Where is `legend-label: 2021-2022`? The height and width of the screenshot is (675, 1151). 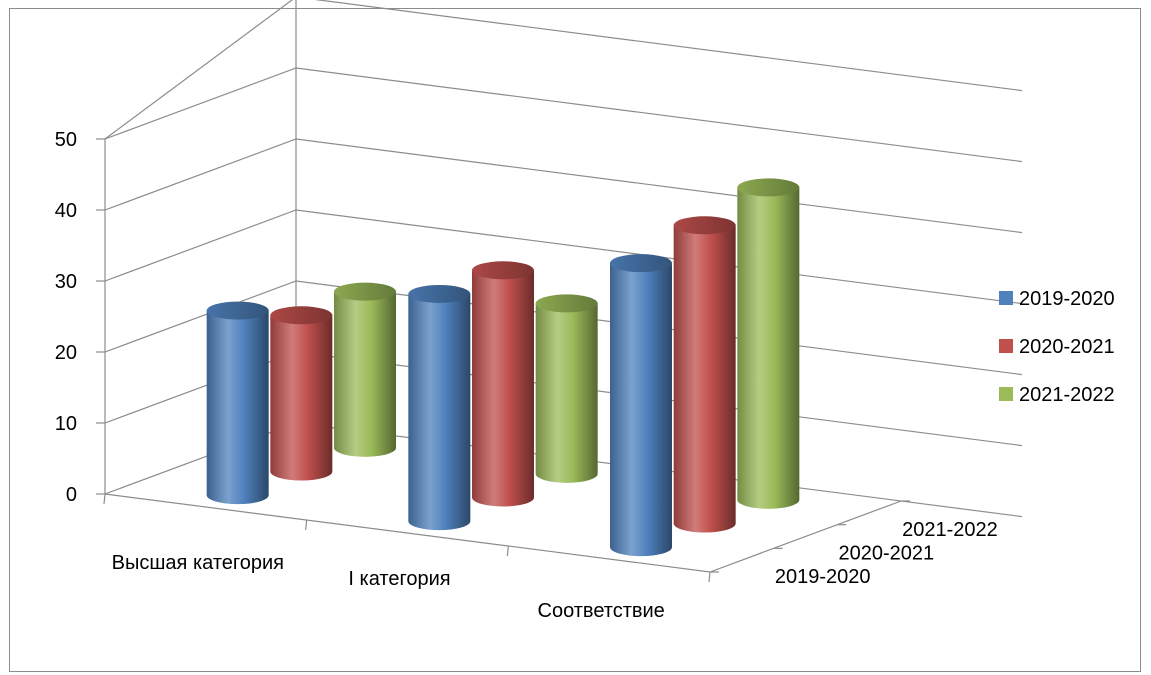
legend-label: 2021-2022 is located at coordinates (1067, 395).